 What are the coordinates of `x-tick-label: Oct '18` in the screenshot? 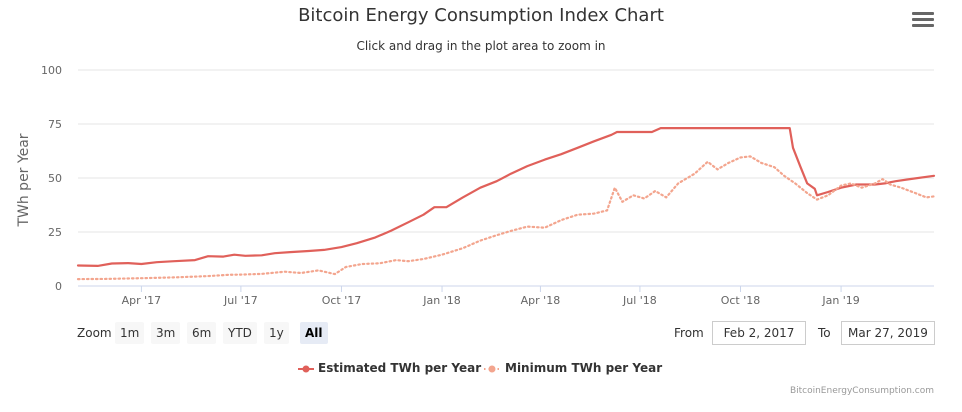 It's located at (741, 300).